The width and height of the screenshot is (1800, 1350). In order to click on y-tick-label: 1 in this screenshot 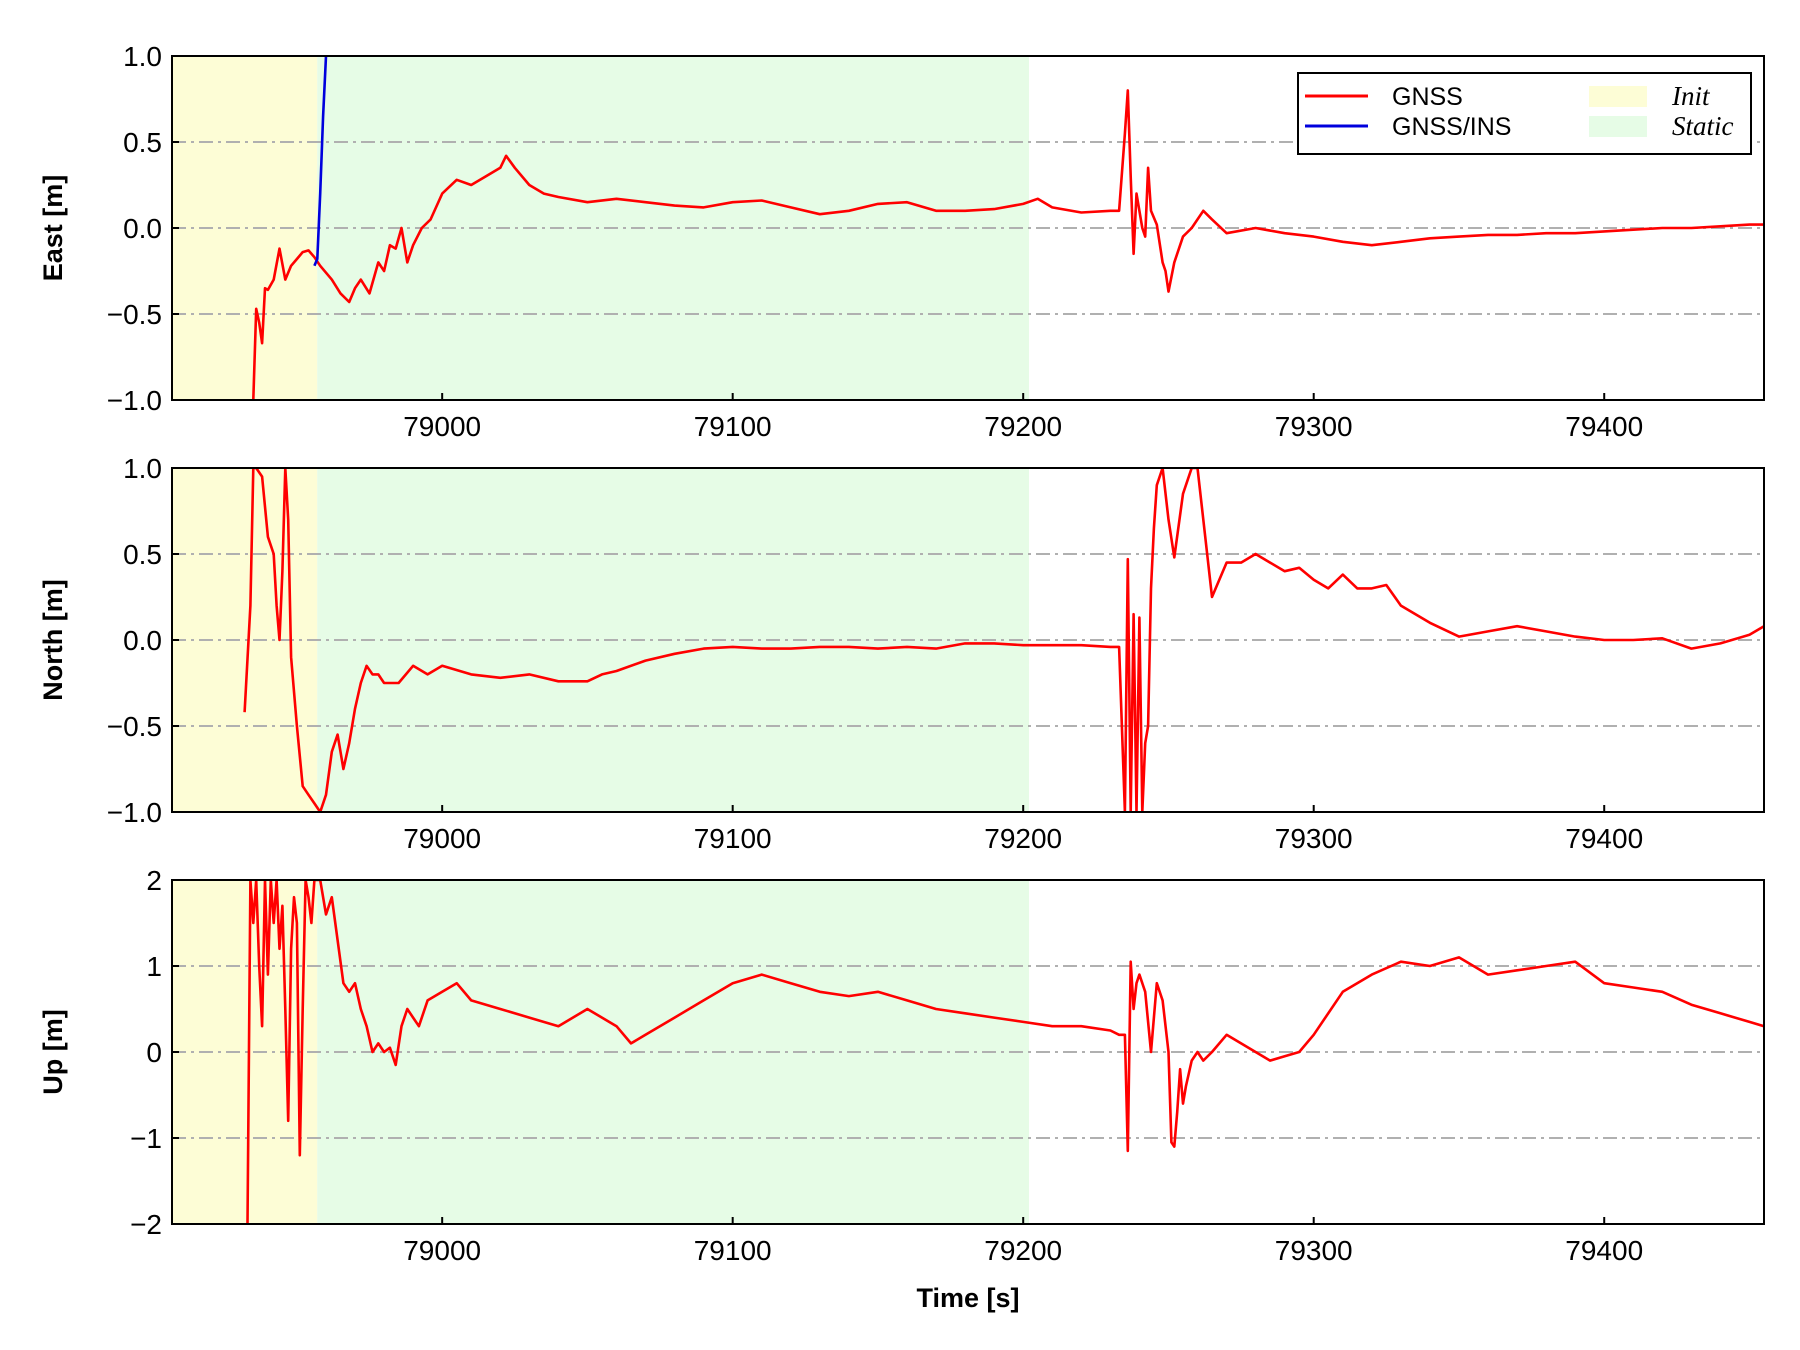, I will do `click(154, 966)`.